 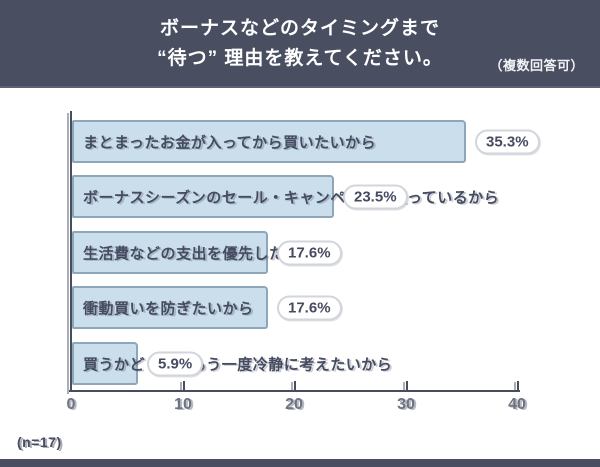 What do you see at coordinates (507, 141) in the screenshot?
I see `value-label-pill: 35.3%` at bounding box center [507, 141].